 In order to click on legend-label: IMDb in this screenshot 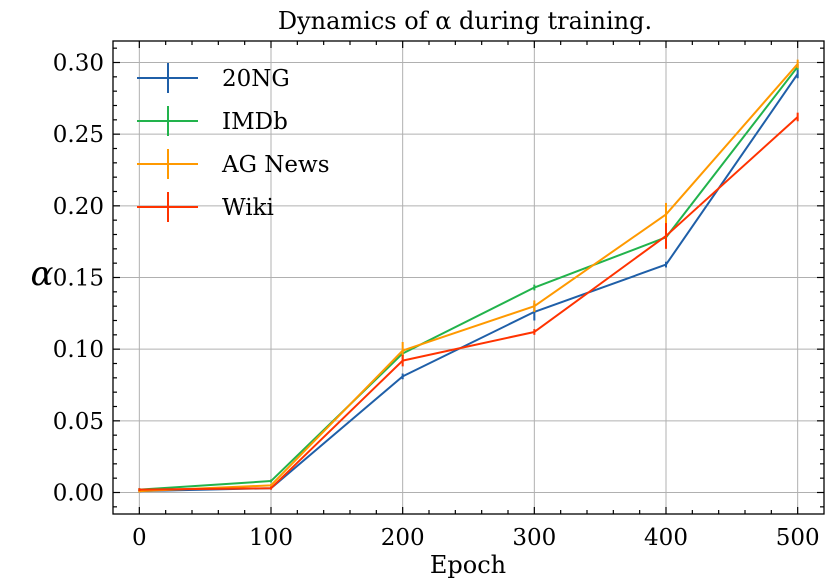, I will do `click(255, 122)`.